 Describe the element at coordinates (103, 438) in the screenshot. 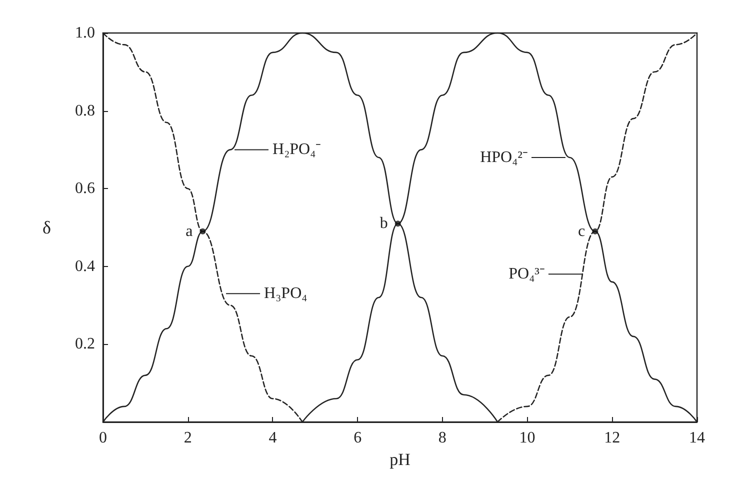

I see `x-tick-label: 0` at that location.